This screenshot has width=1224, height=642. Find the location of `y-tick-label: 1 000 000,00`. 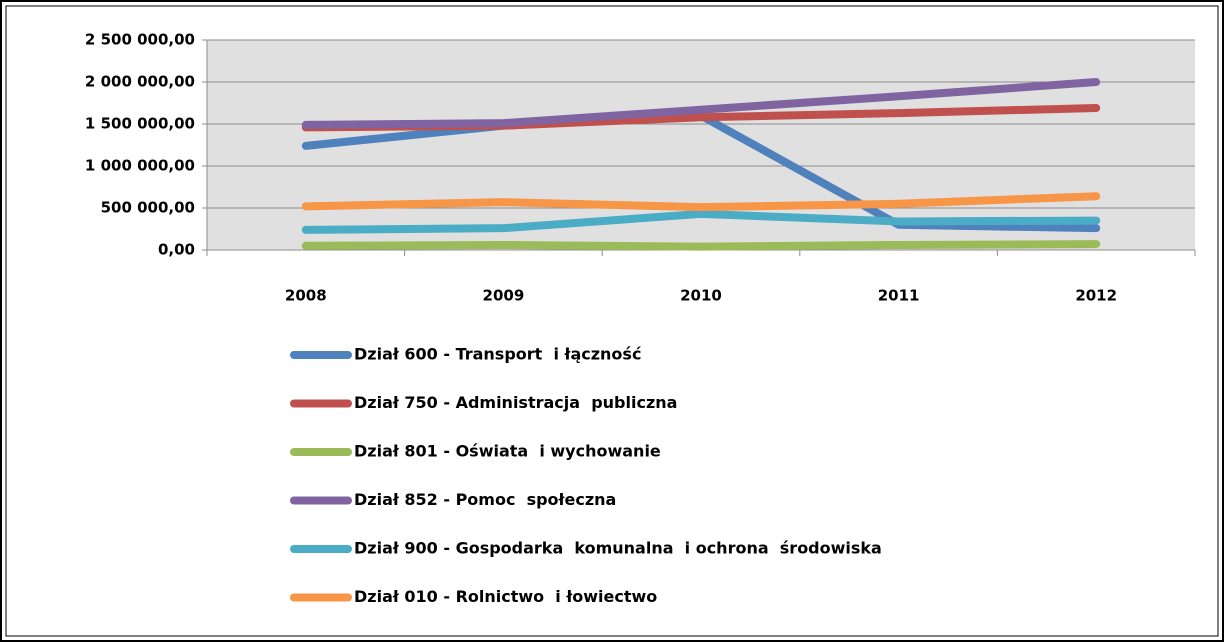

y-tick-label: 1 000 000,00 is located at coordinates (140, 166).